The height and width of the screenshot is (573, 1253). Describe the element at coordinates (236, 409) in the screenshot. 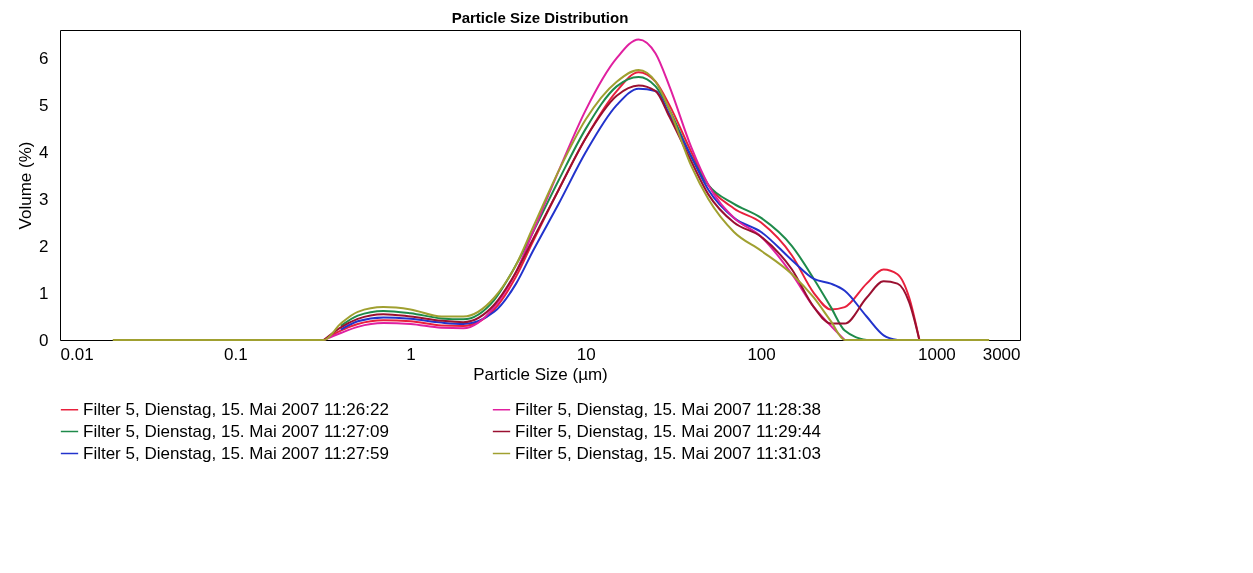

I see `legend-label: Filter 5, Dienstag, 15. Mai 2007 11:26:22` at that location.